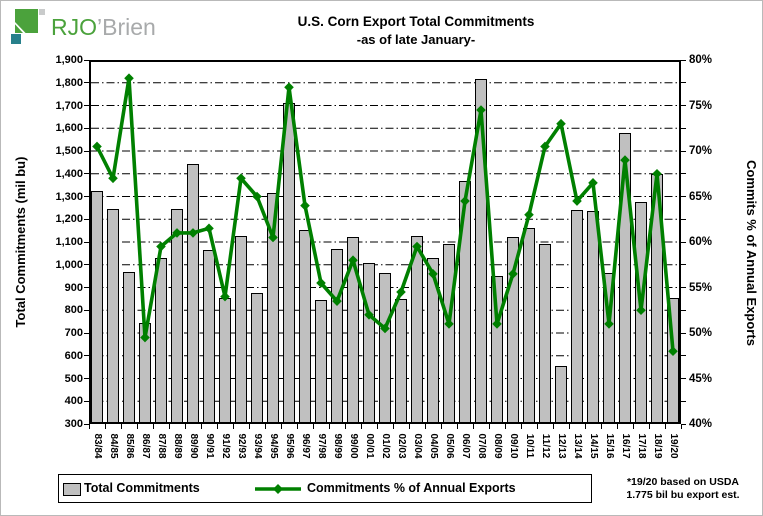 The image size is (763, 516). I want to click on x-axis-tick-label: 18/19, so click(657, 446).